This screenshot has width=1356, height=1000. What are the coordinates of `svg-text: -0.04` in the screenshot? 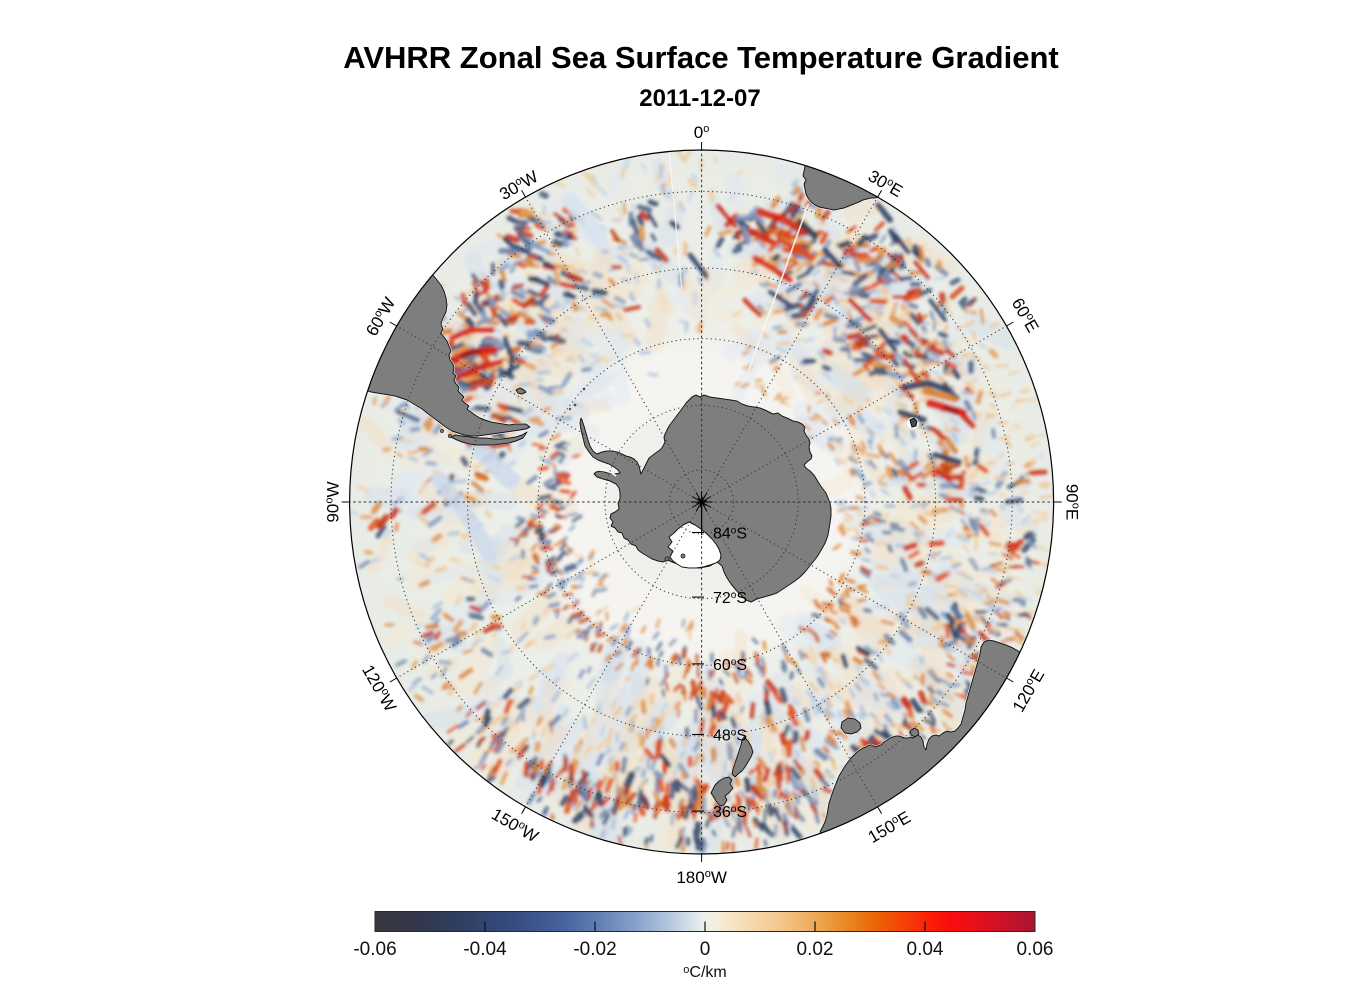 It's located at (485, 949).